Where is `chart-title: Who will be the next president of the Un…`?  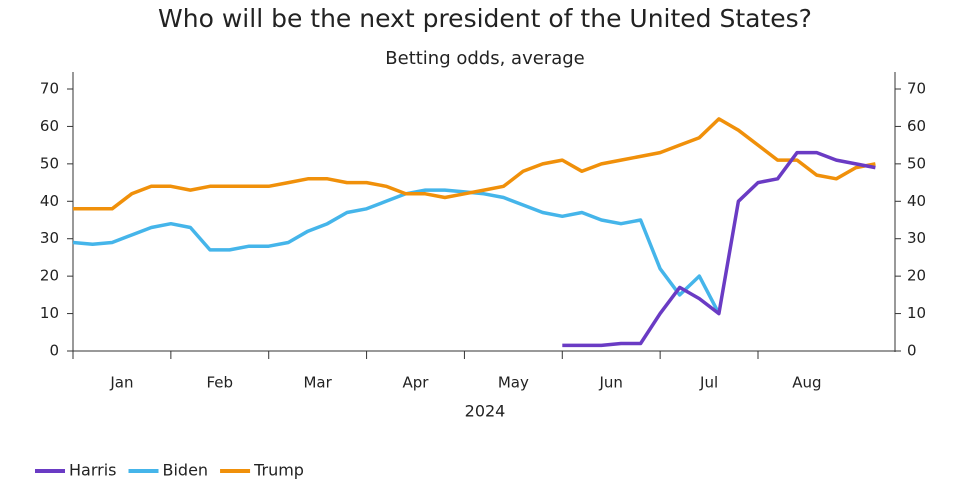 chart-title: Who will be the next president of the Un… is located at coordinates (485, 18).